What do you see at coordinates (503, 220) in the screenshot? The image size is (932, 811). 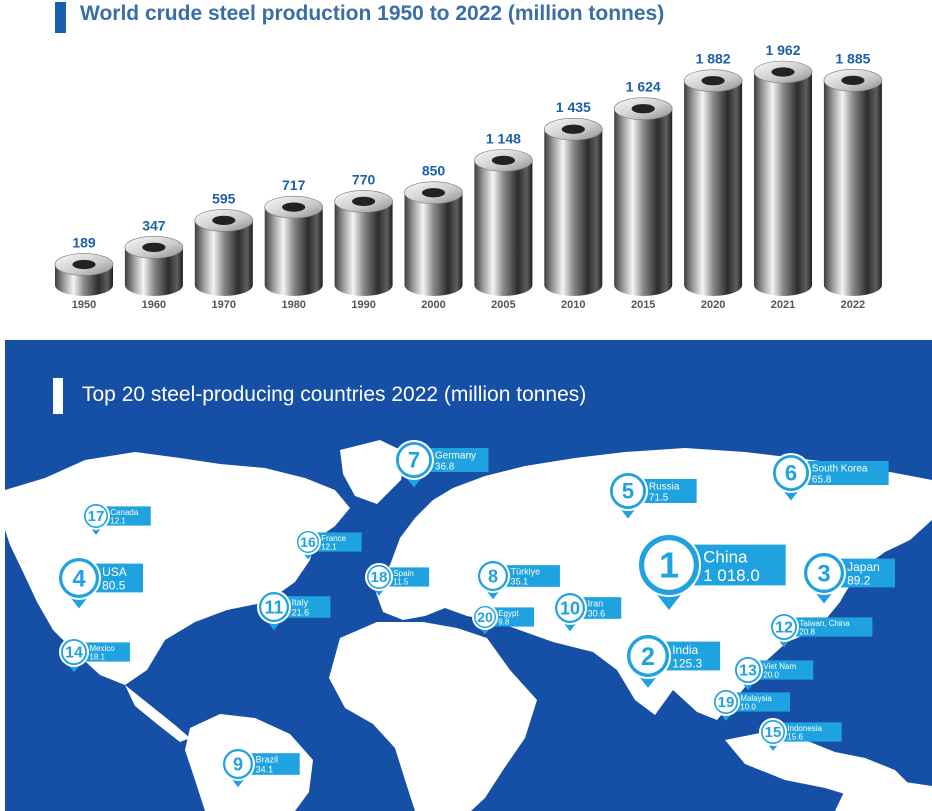 I see `bar-2005: 1 148 2005` at bounding box center [503, 220].